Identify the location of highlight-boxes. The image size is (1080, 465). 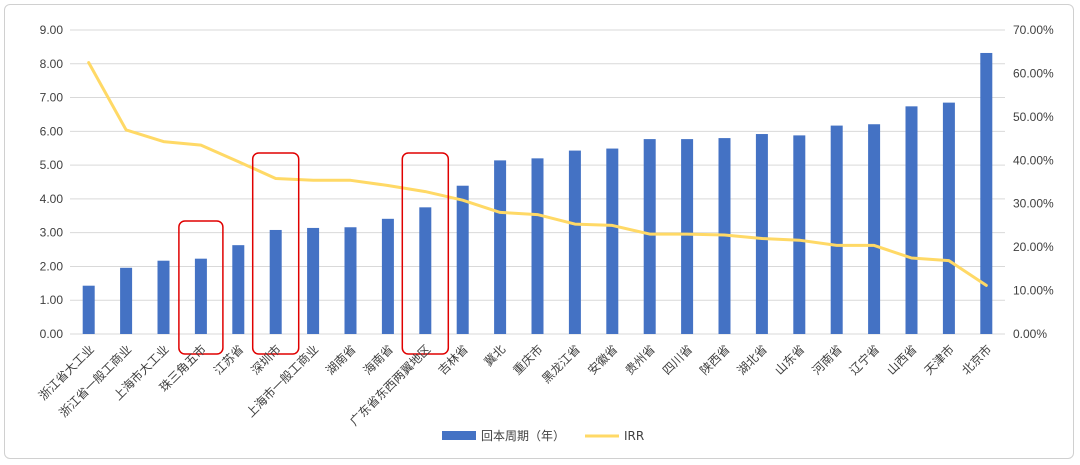
(314, 253).